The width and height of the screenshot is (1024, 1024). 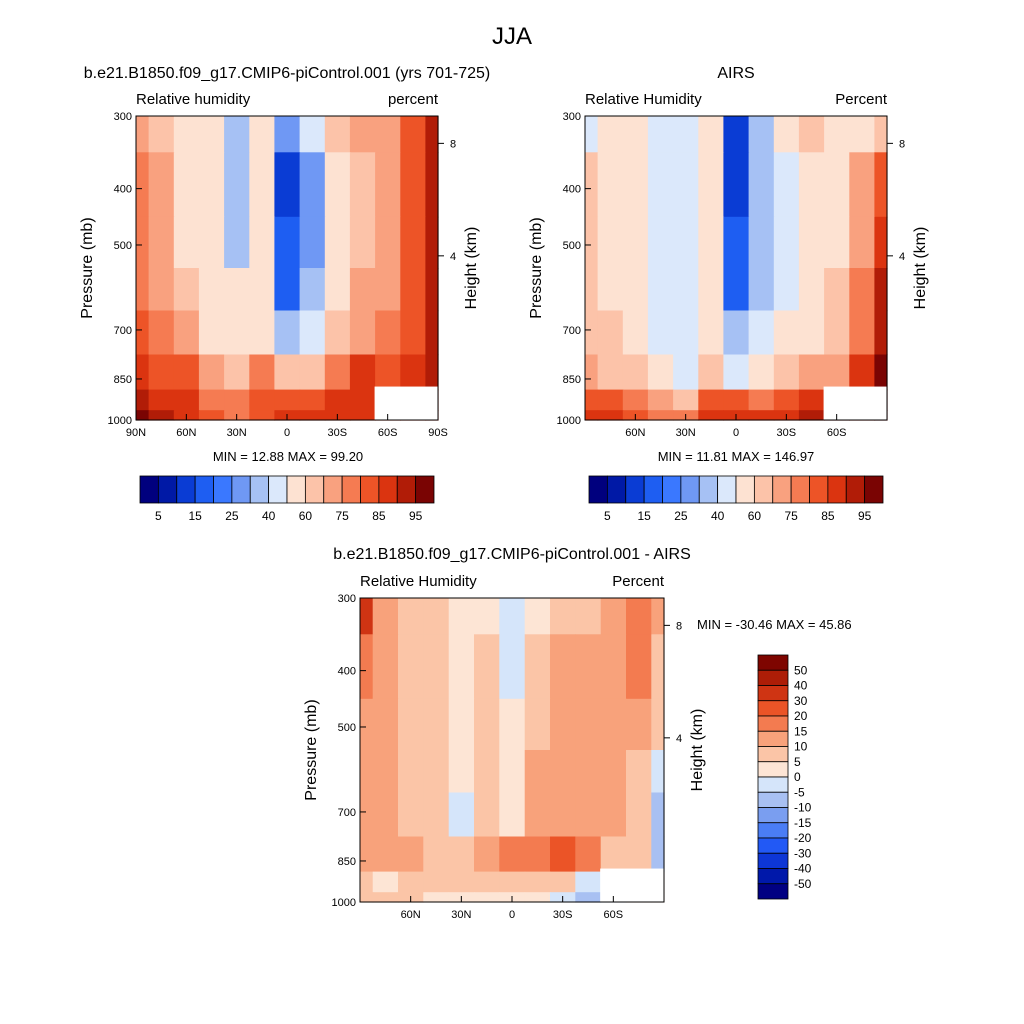 What do you see at coordinates (801, 701) in the screenshot?
I see `colorbar-label: 30` at bounding box center [801, 701].